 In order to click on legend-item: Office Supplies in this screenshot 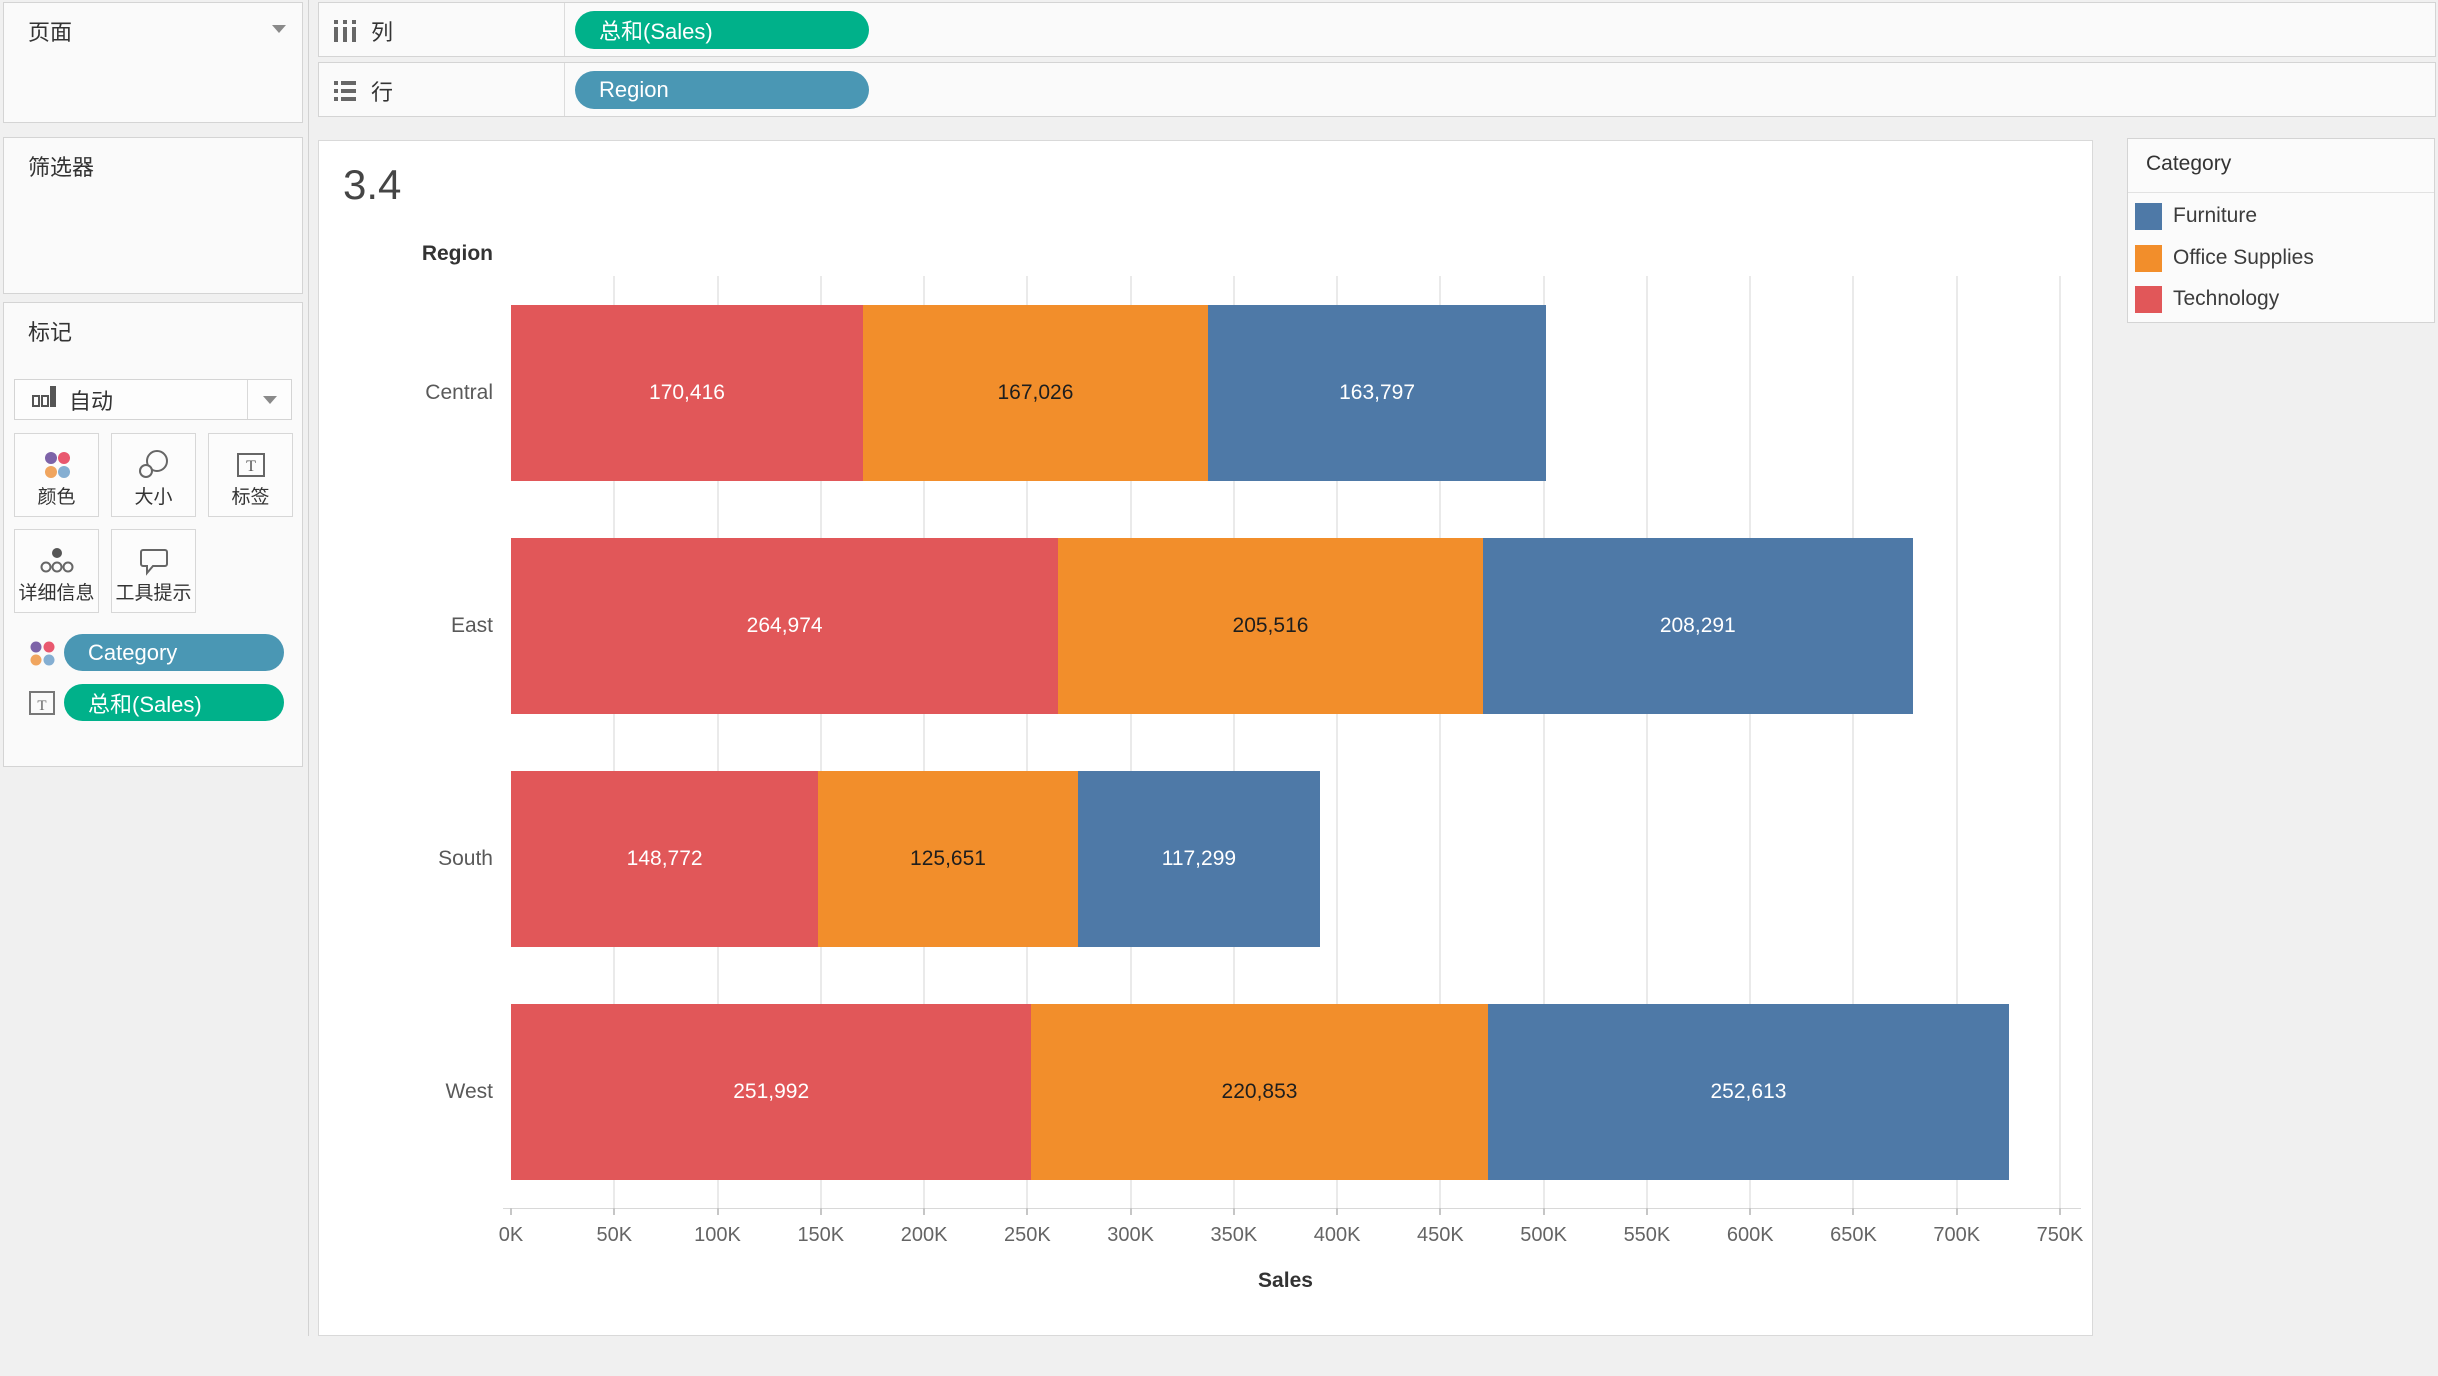, I will do `click(2281, 258)`.